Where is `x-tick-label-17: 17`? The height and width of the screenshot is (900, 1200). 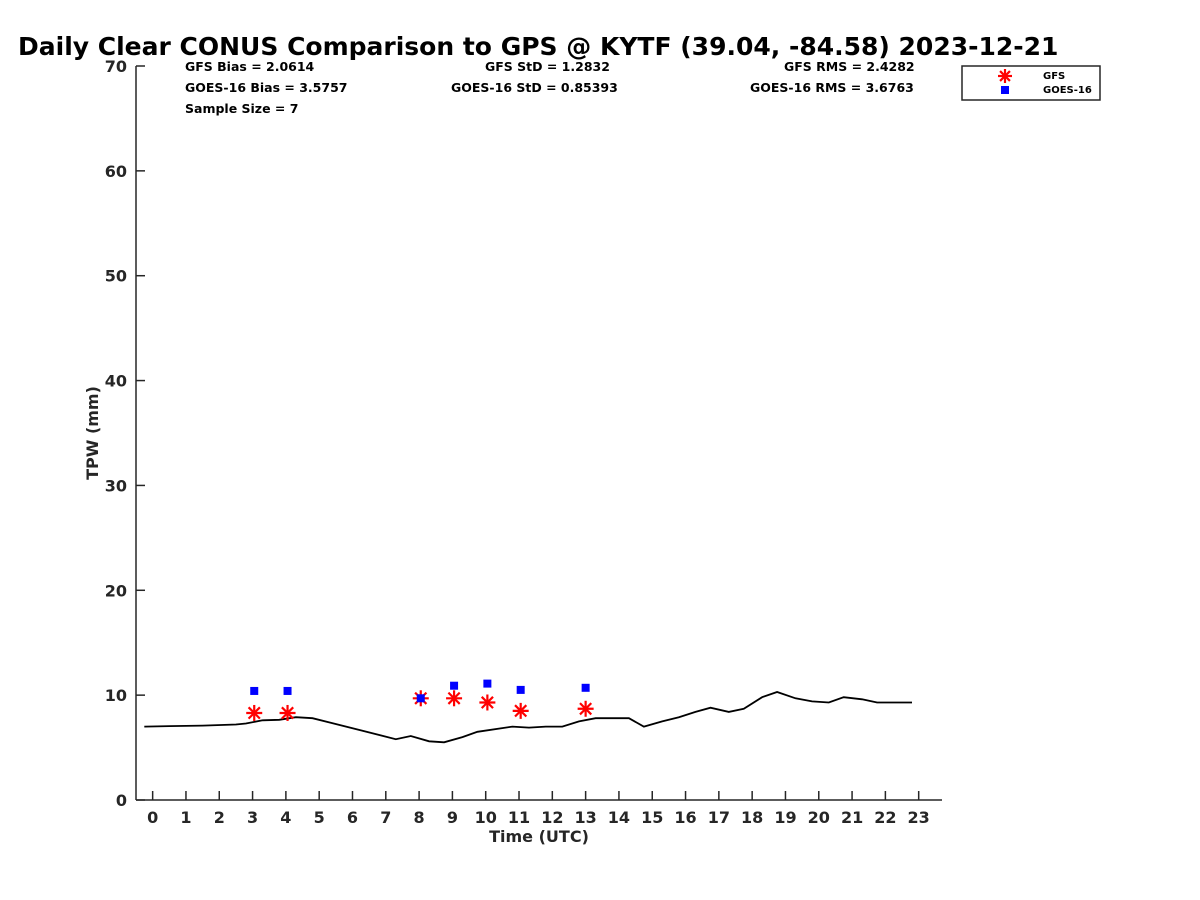 x-tick-label-17: 17 is located at coordinates (719, 817).